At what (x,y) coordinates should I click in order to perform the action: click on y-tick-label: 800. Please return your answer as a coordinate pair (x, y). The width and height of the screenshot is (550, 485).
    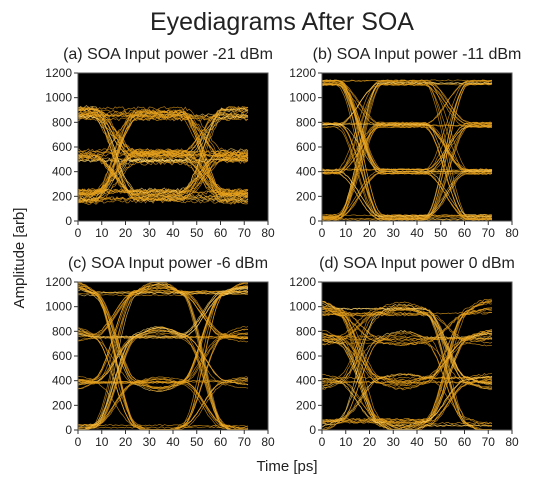
    Looking at the image, I should click on (62, 122).